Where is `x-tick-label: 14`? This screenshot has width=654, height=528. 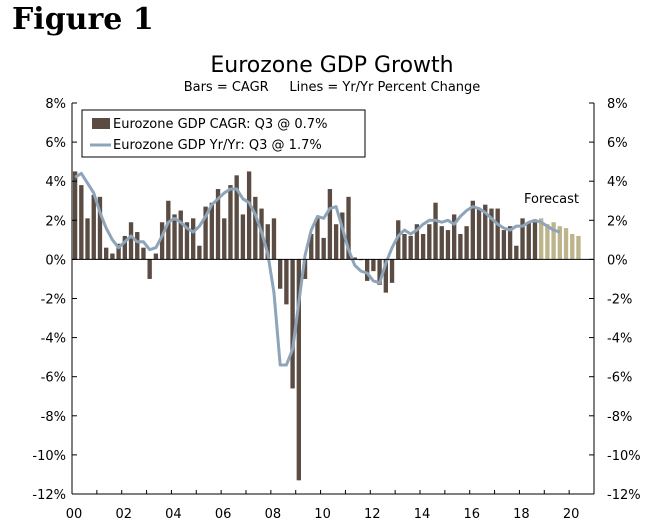
x-tick-label: 14 is located at coordinates (422, 514).